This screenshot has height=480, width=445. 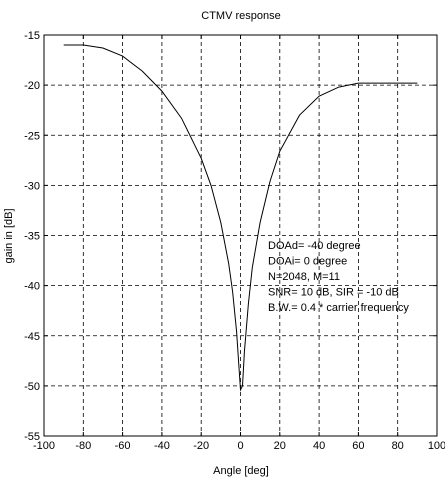 What do you see at coordinates (44, 446) in the screenshot?
I see `x-tick-label: -100` at bounding box center [44, 446].